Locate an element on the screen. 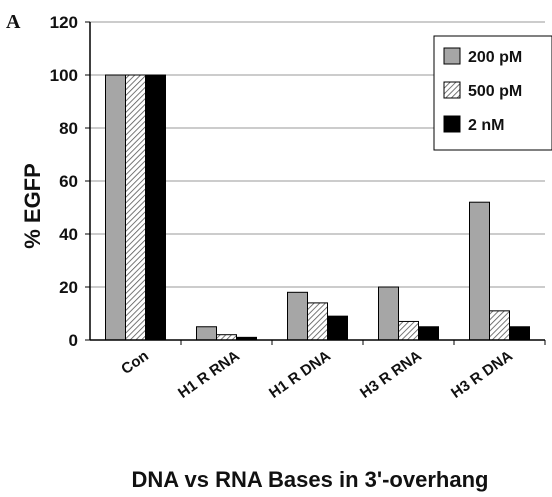 This screenshot has width=552, height=497. legend-label: 2 nM is located at coordinates (486, 125).